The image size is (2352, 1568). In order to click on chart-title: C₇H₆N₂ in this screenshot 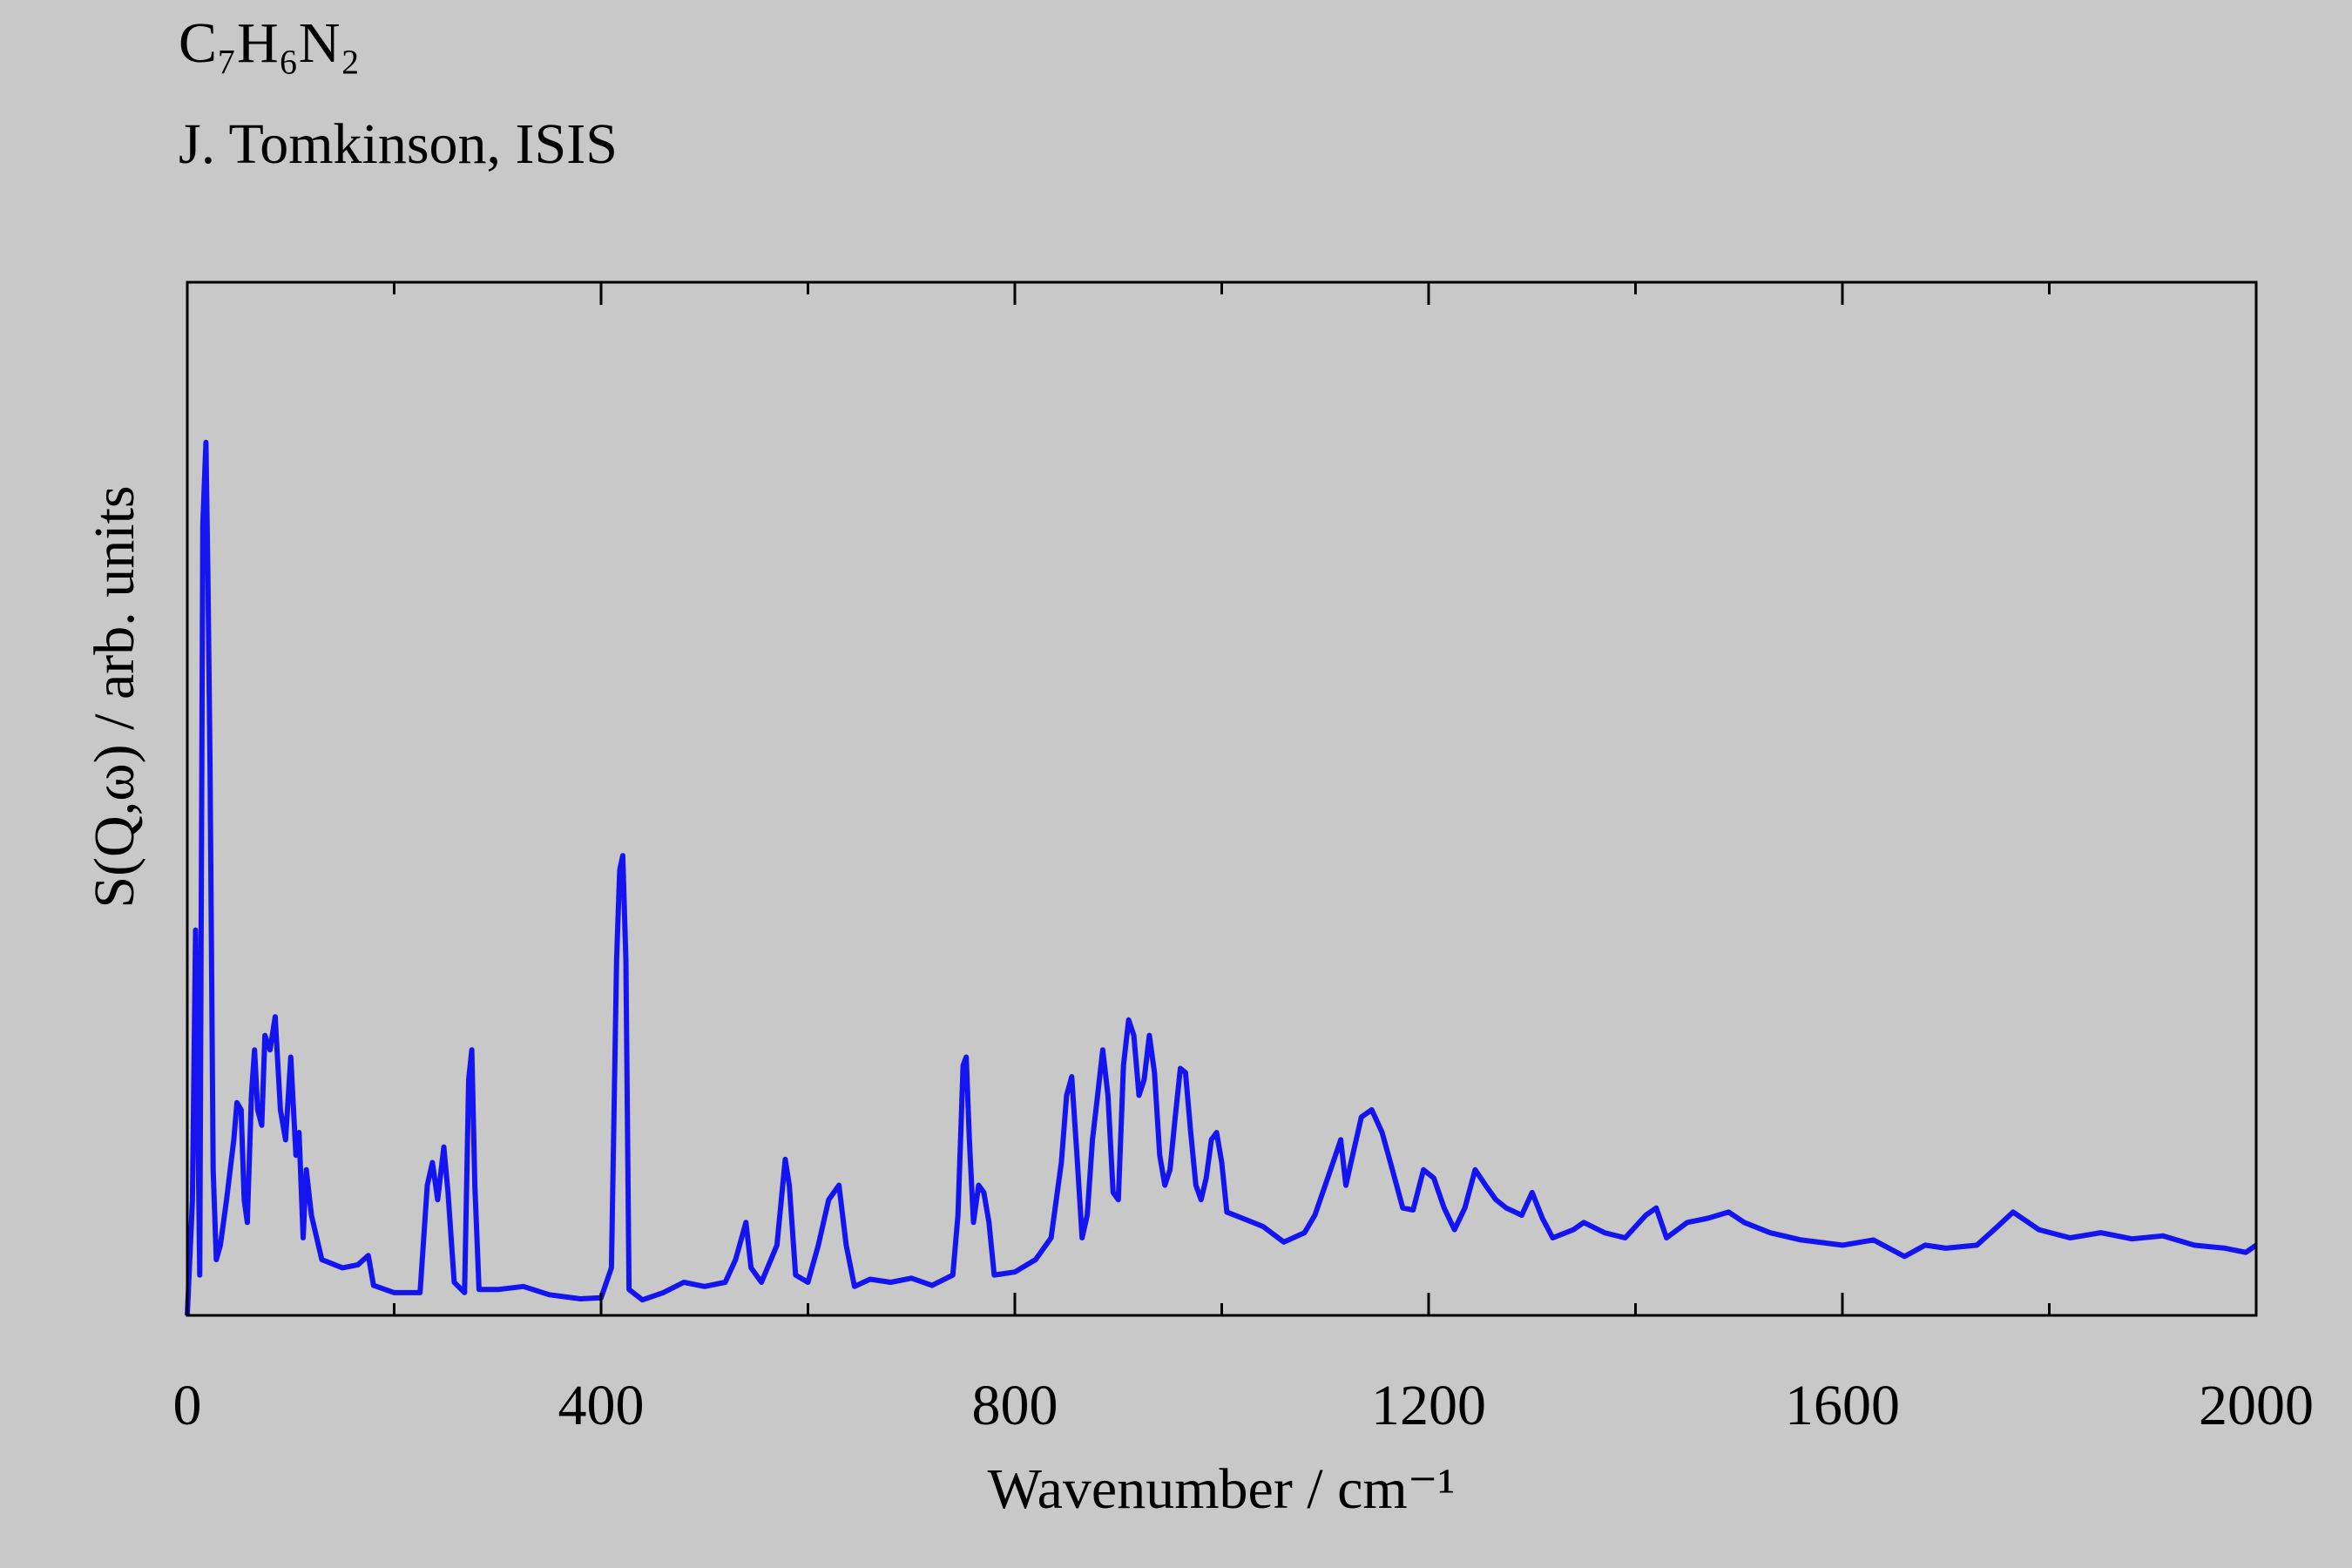, I will do `click(270, 43)`.